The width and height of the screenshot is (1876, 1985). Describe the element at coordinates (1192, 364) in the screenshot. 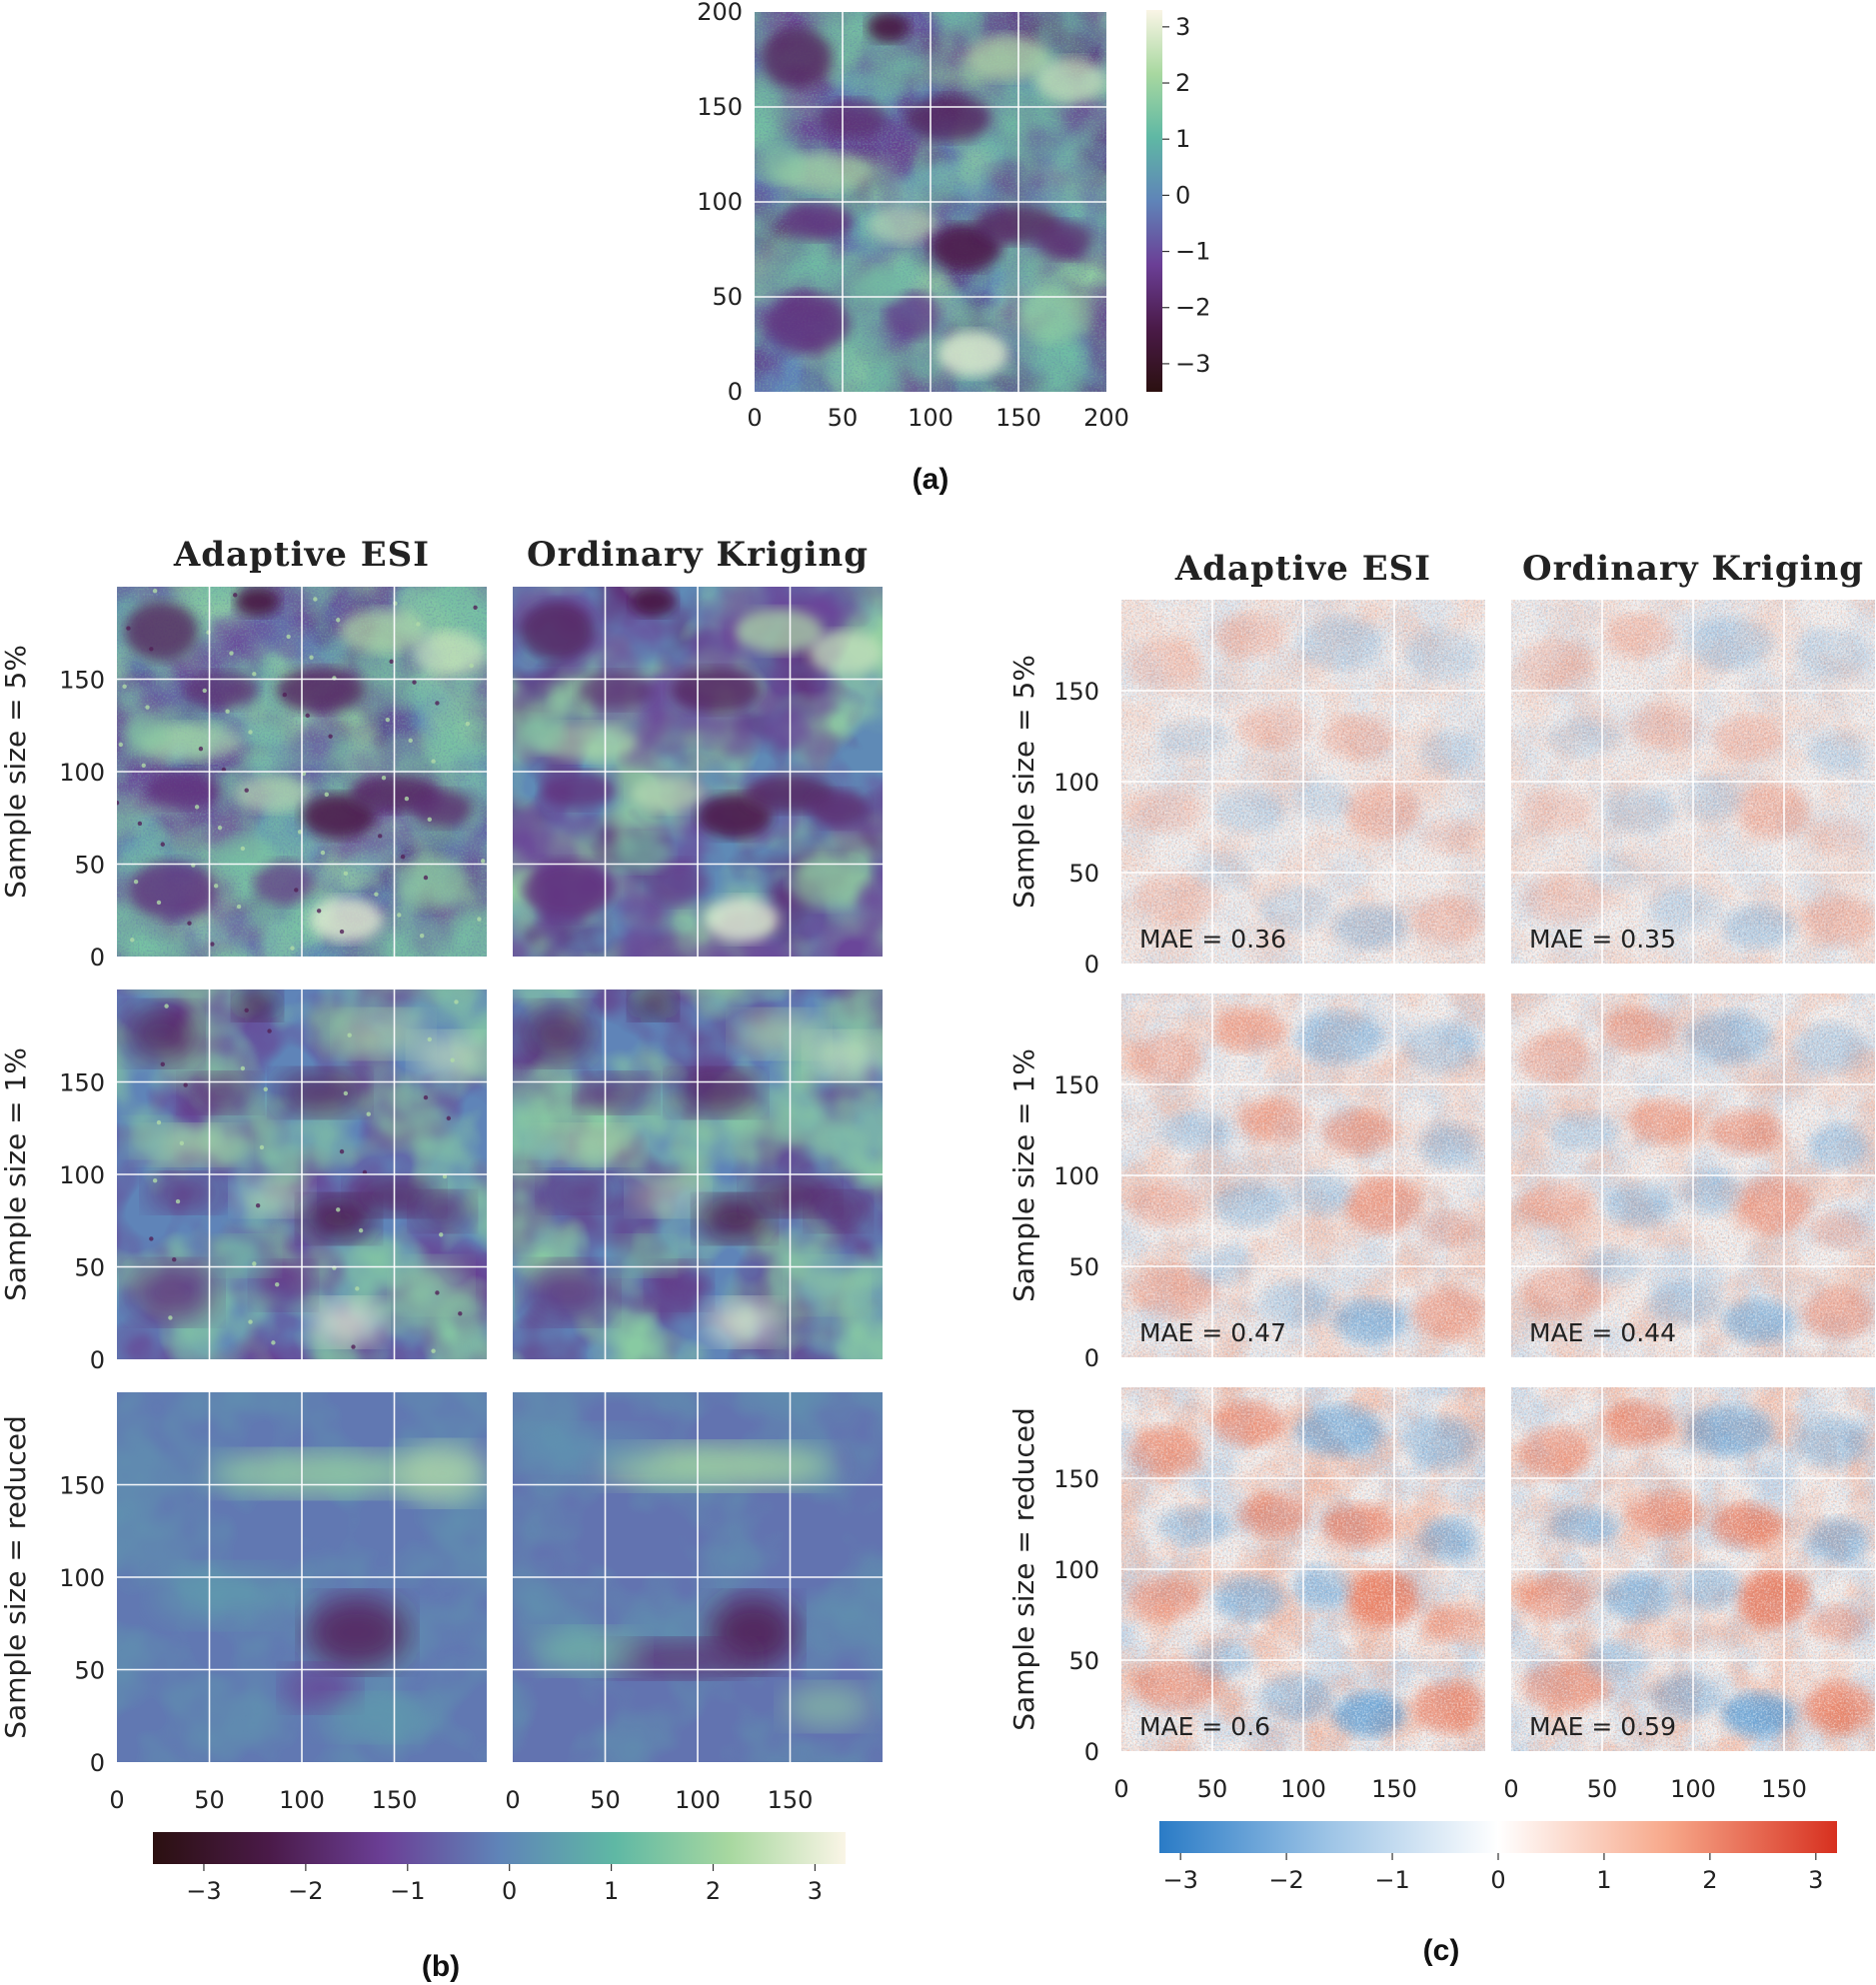

I see `colorbar-tick-label: −3` at that location.